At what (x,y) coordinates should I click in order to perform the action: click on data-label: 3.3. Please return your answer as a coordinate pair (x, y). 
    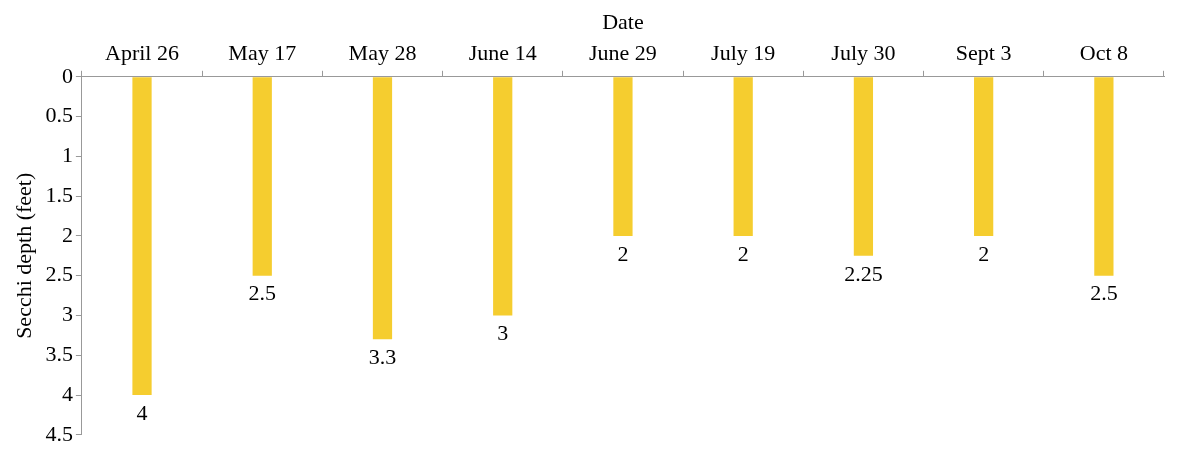
    Looking at the image, I should click on (382, 357).